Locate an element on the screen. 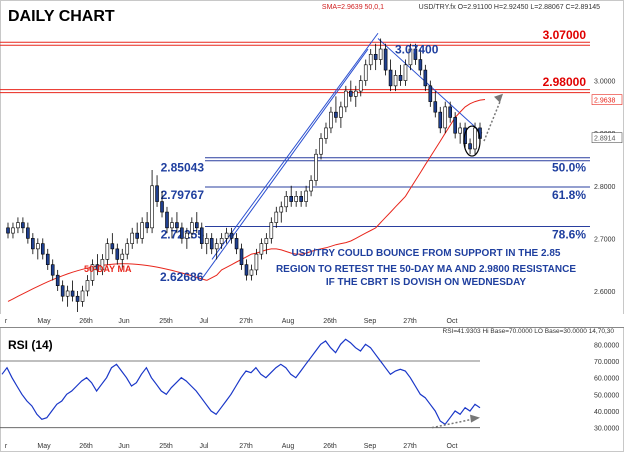 The height and width of the screenshot is (457, 624). resistance-high-label: 3.07000 is located at coordinates (565, 35).